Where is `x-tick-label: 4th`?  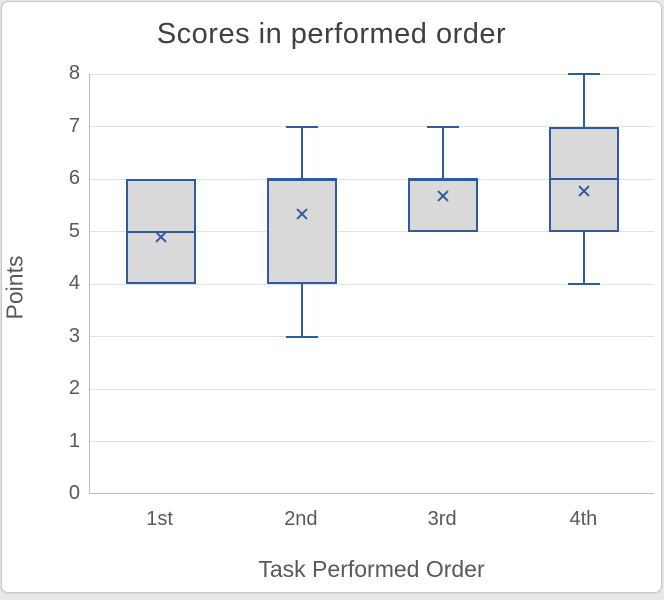
x-tick-label: 4th is located at coordinates (583, 519).